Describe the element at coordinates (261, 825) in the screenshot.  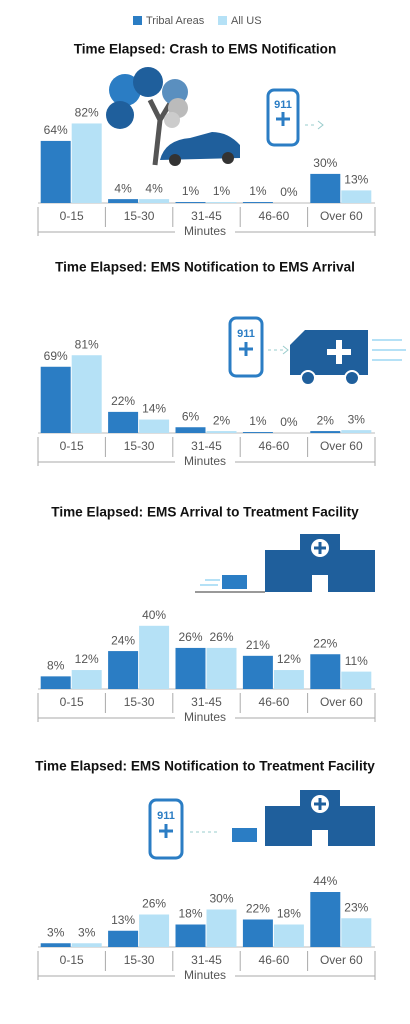
I see `phone-to-hospital-illustration: 911` at that location.